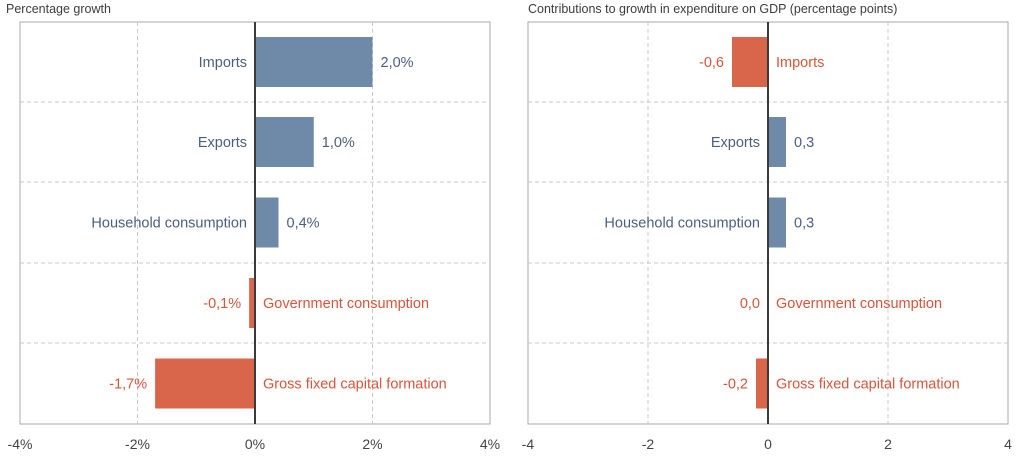  What do you see at coordinates (223, 63) in the screenshot?
I see `left-category-label: Imports` at bounding box center [223, 63].